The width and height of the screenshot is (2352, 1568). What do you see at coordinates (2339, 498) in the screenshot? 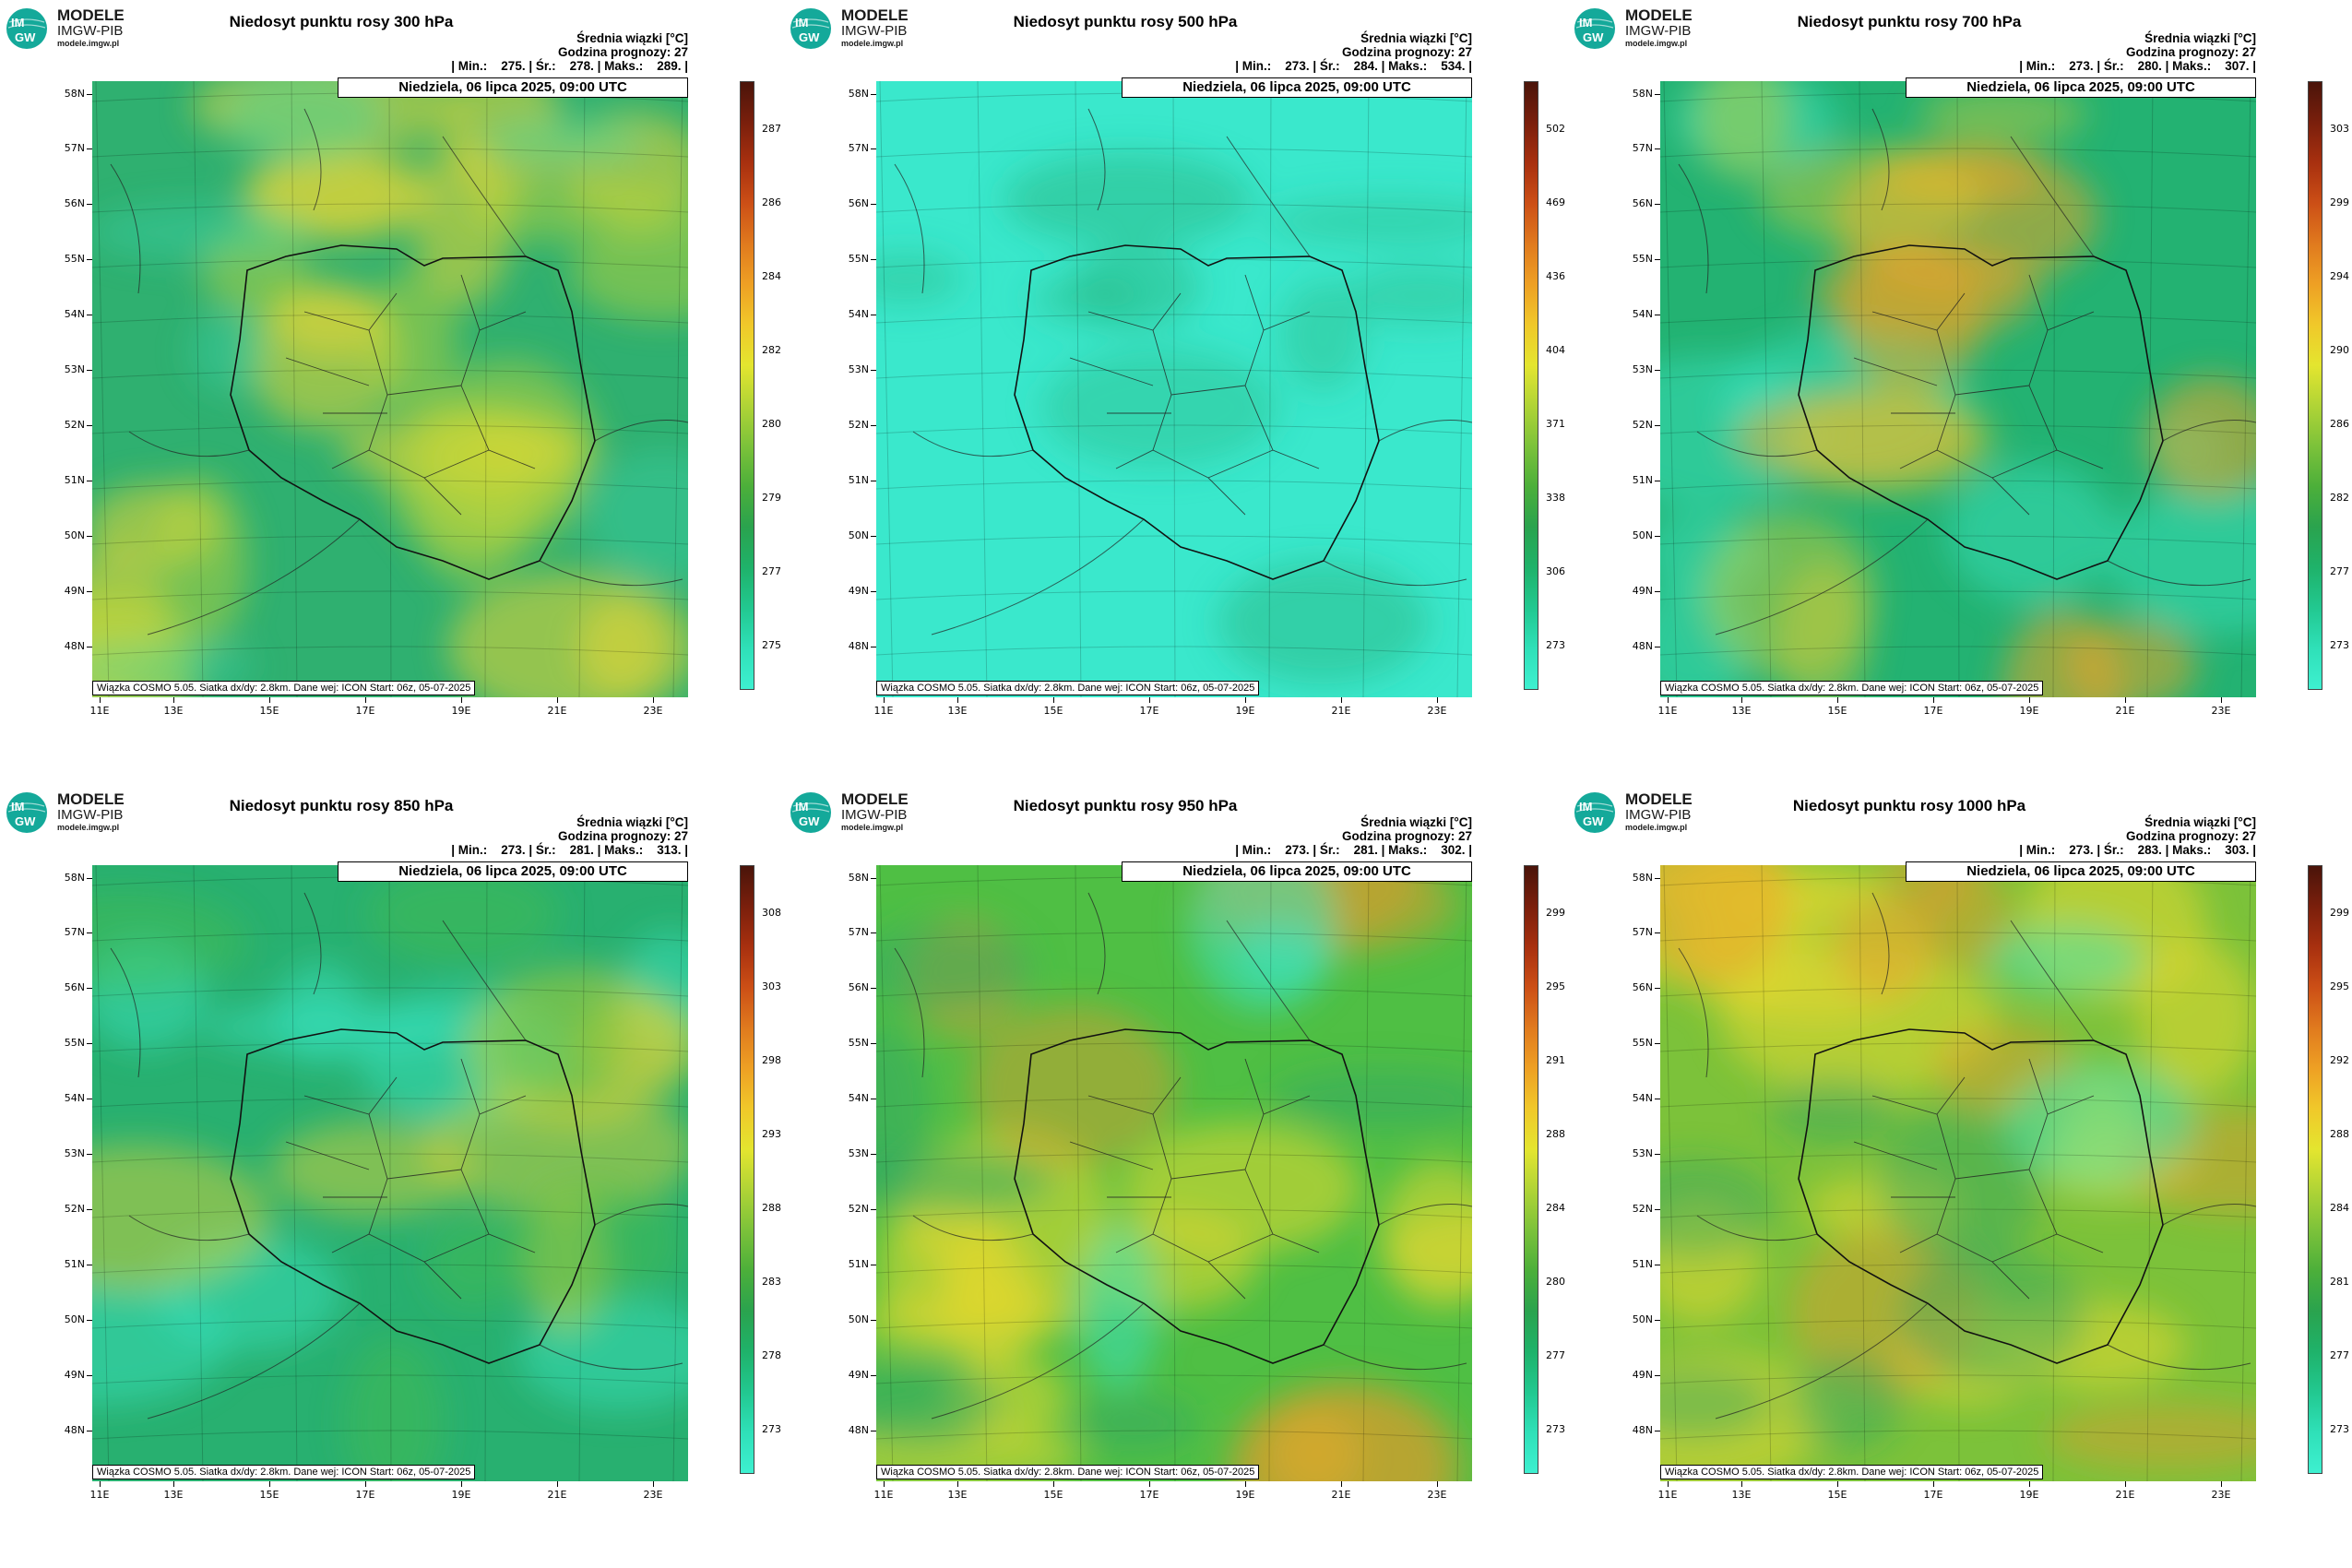
I see `colorbar-tick-label: 282` at bounding box center [2339, 498].